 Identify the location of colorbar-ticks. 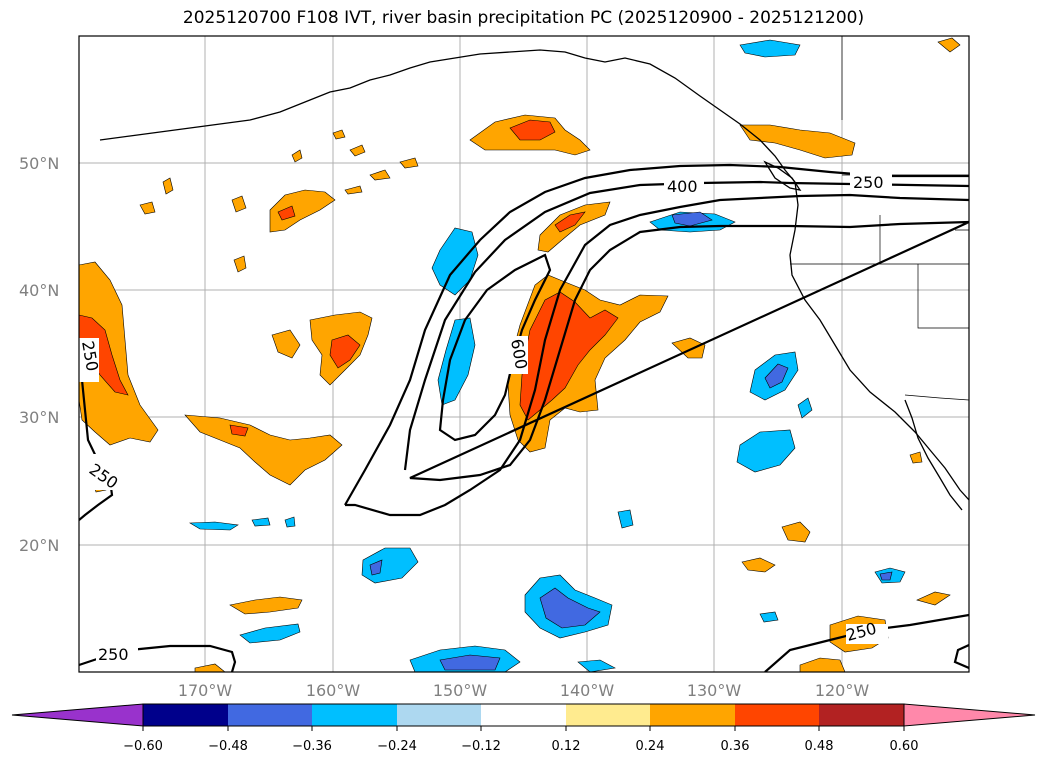
(523, 728).